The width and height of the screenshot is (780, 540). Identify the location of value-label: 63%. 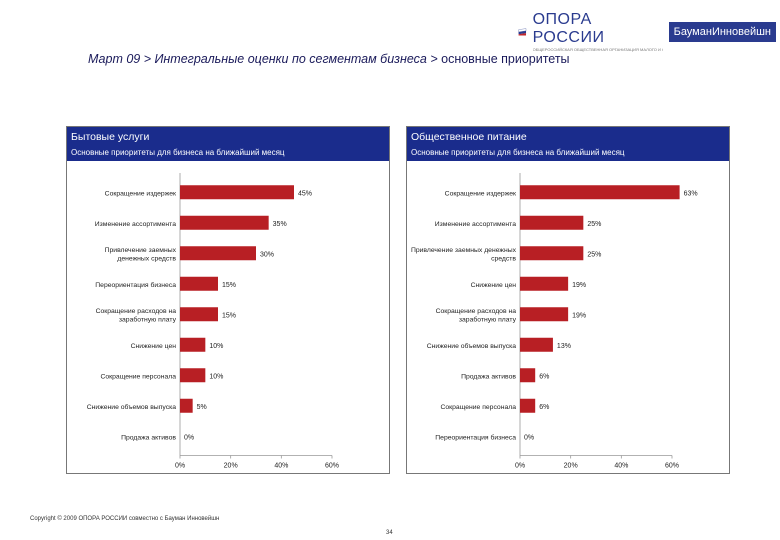
(691, 193).